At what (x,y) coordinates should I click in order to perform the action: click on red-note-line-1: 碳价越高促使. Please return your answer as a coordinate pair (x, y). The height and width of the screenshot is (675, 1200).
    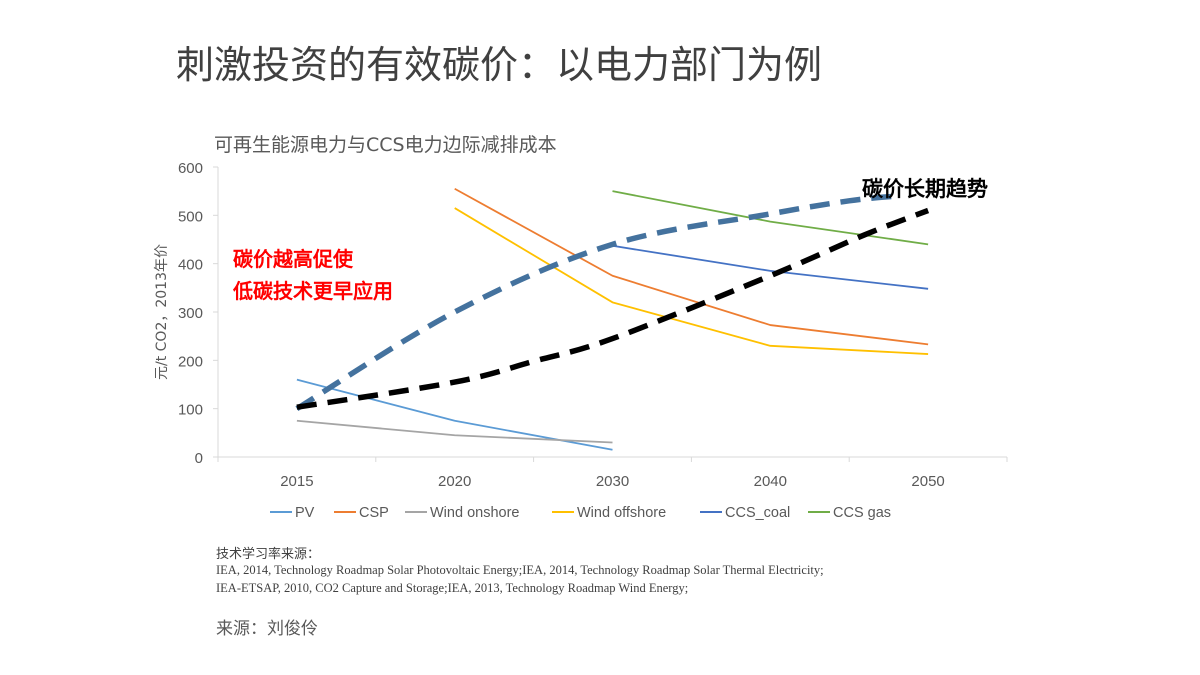
    Looking at the image, I should click on (293, 259).